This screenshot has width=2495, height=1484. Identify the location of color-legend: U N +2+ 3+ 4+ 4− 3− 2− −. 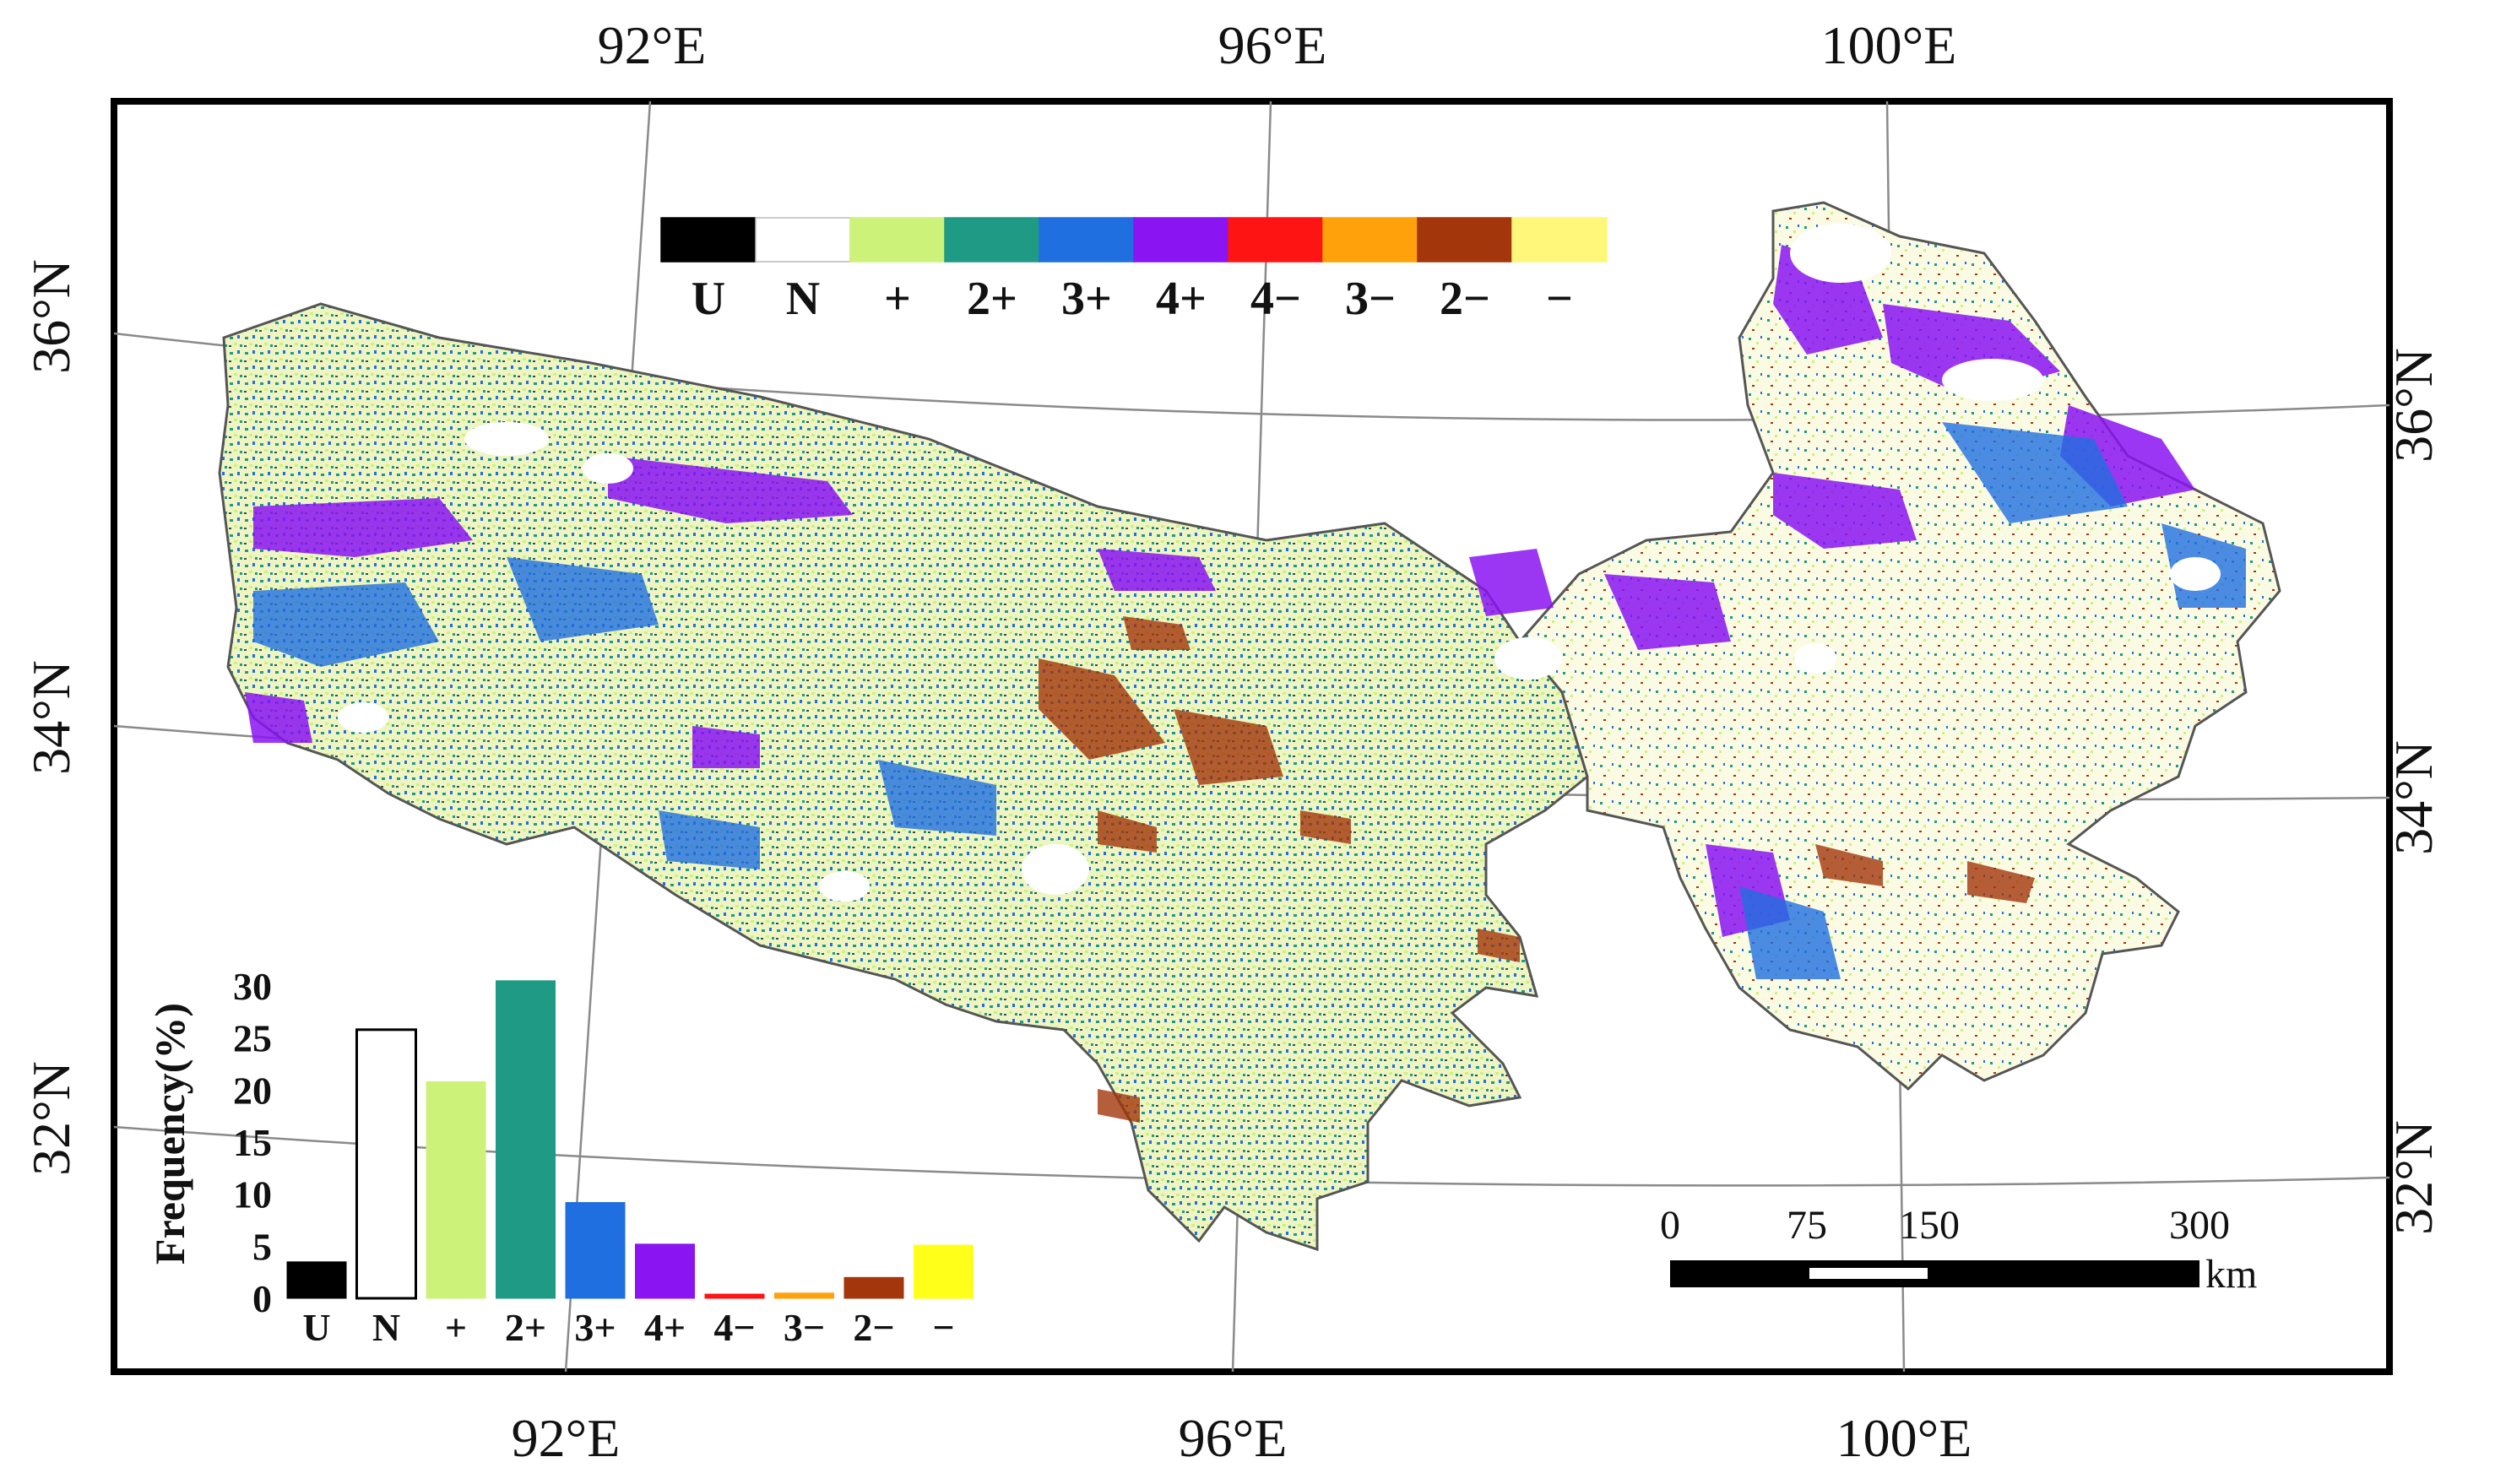
(1134, 271).